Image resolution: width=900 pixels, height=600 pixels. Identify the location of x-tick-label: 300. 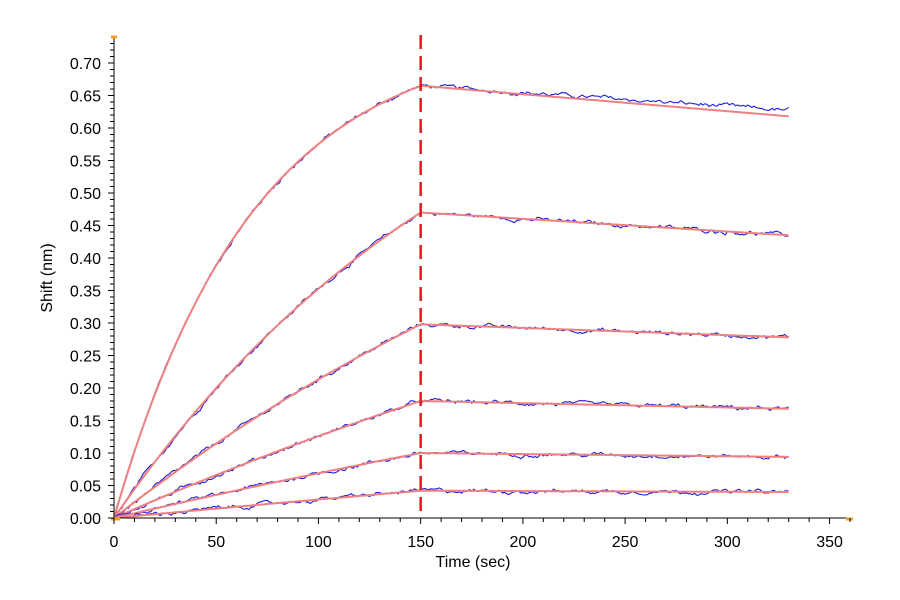
(727, 542).